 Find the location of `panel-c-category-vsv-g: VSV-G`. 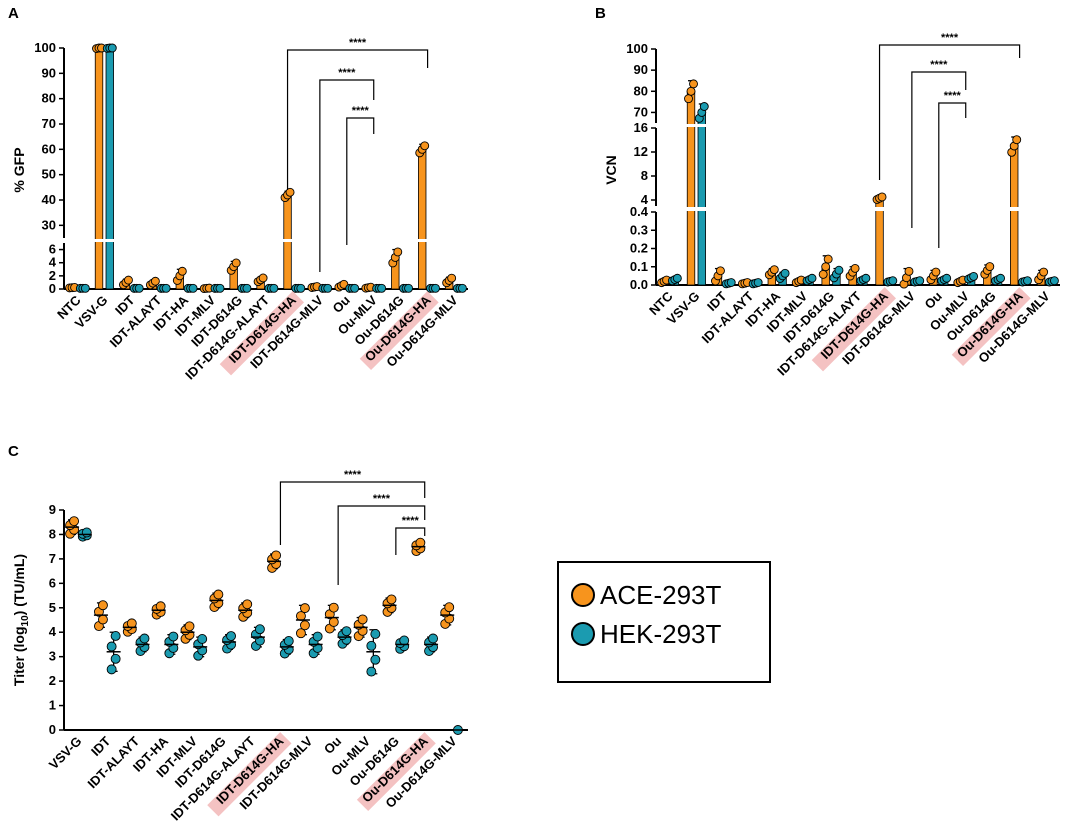

panel-c-category-vsv-g: VSV-G is located at coordinates (65, 753).